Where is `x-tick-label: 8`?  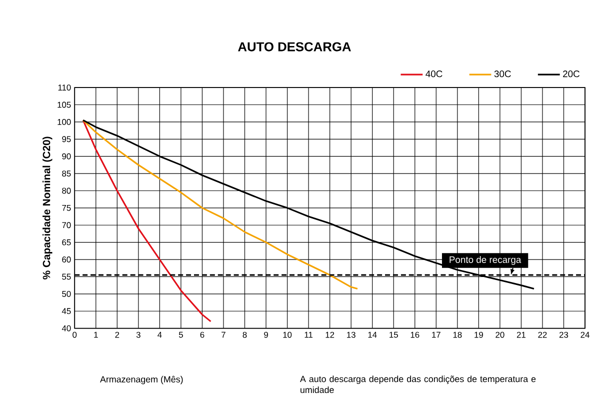 x-tick-label: 8 is located at coordinates (244, 335).